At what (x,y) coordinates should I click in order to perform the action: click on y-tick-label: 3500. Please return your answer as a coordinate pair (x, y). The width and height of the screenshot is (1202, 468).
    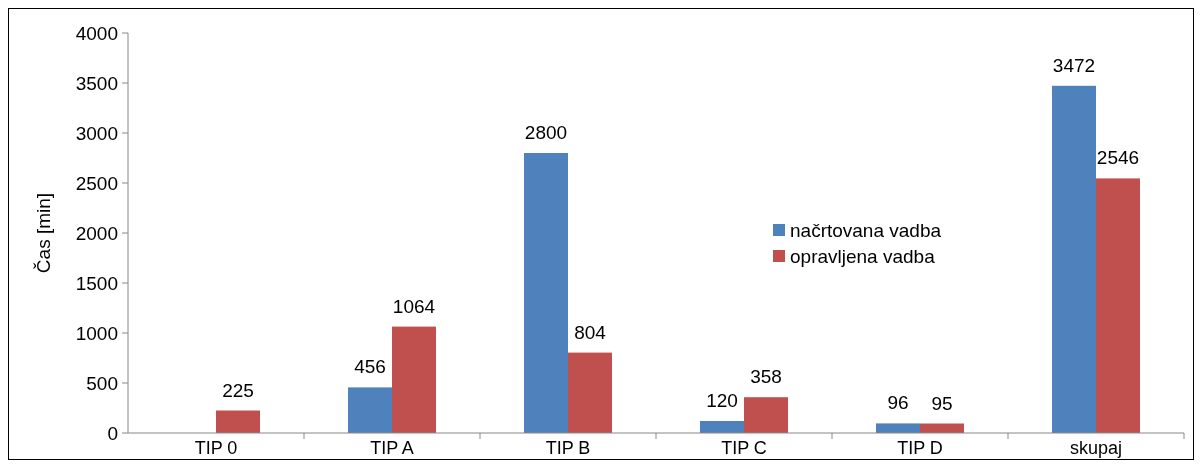
    Looking at the image, I should click on (96, 83).